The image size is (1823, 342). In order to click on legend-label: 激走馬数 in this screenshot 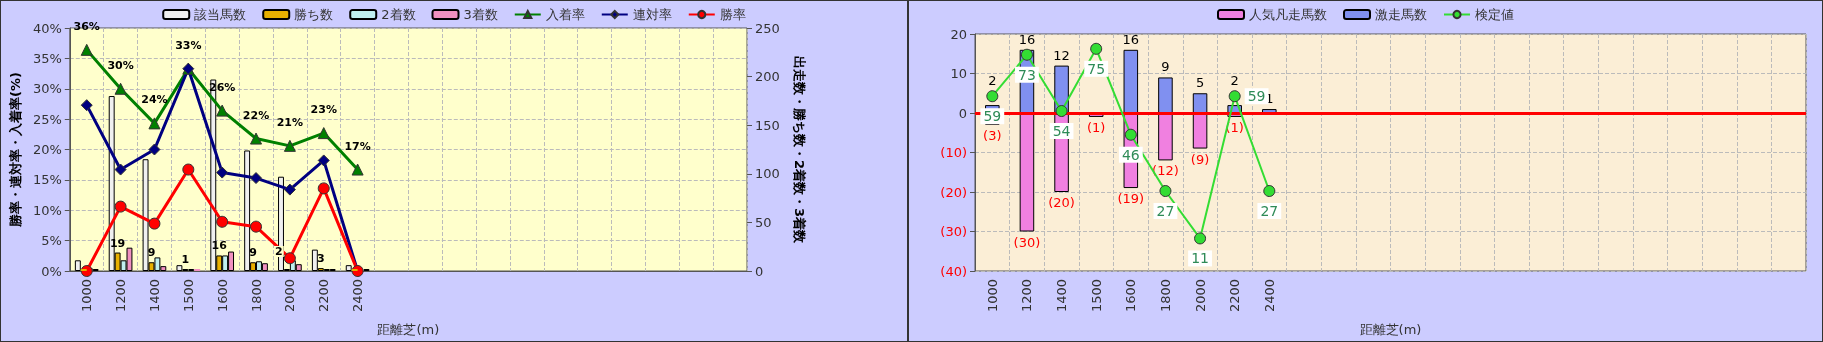, I will do `click(1401, 14)`.